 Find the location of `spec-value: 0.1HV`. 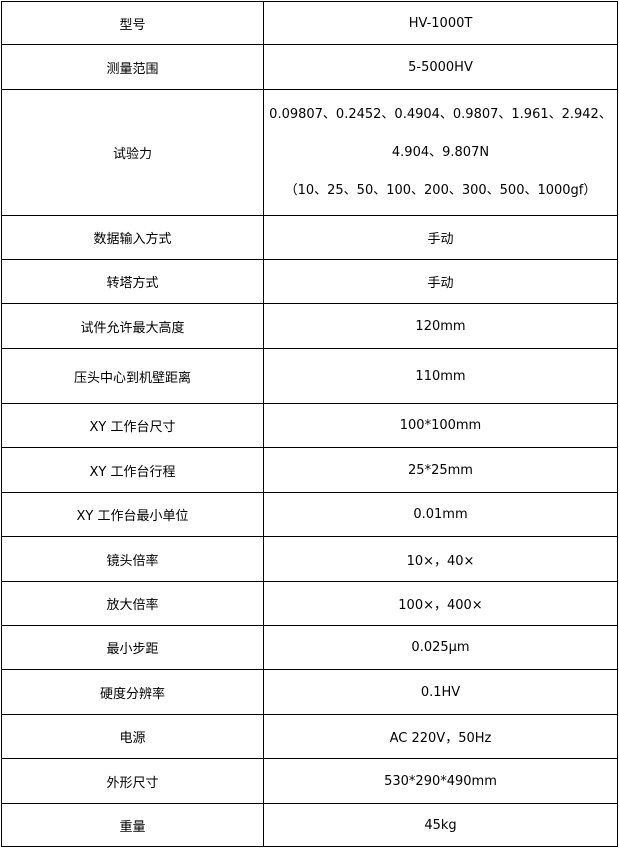

spec-value: 0.1HV is located at coordinates (440, 692).